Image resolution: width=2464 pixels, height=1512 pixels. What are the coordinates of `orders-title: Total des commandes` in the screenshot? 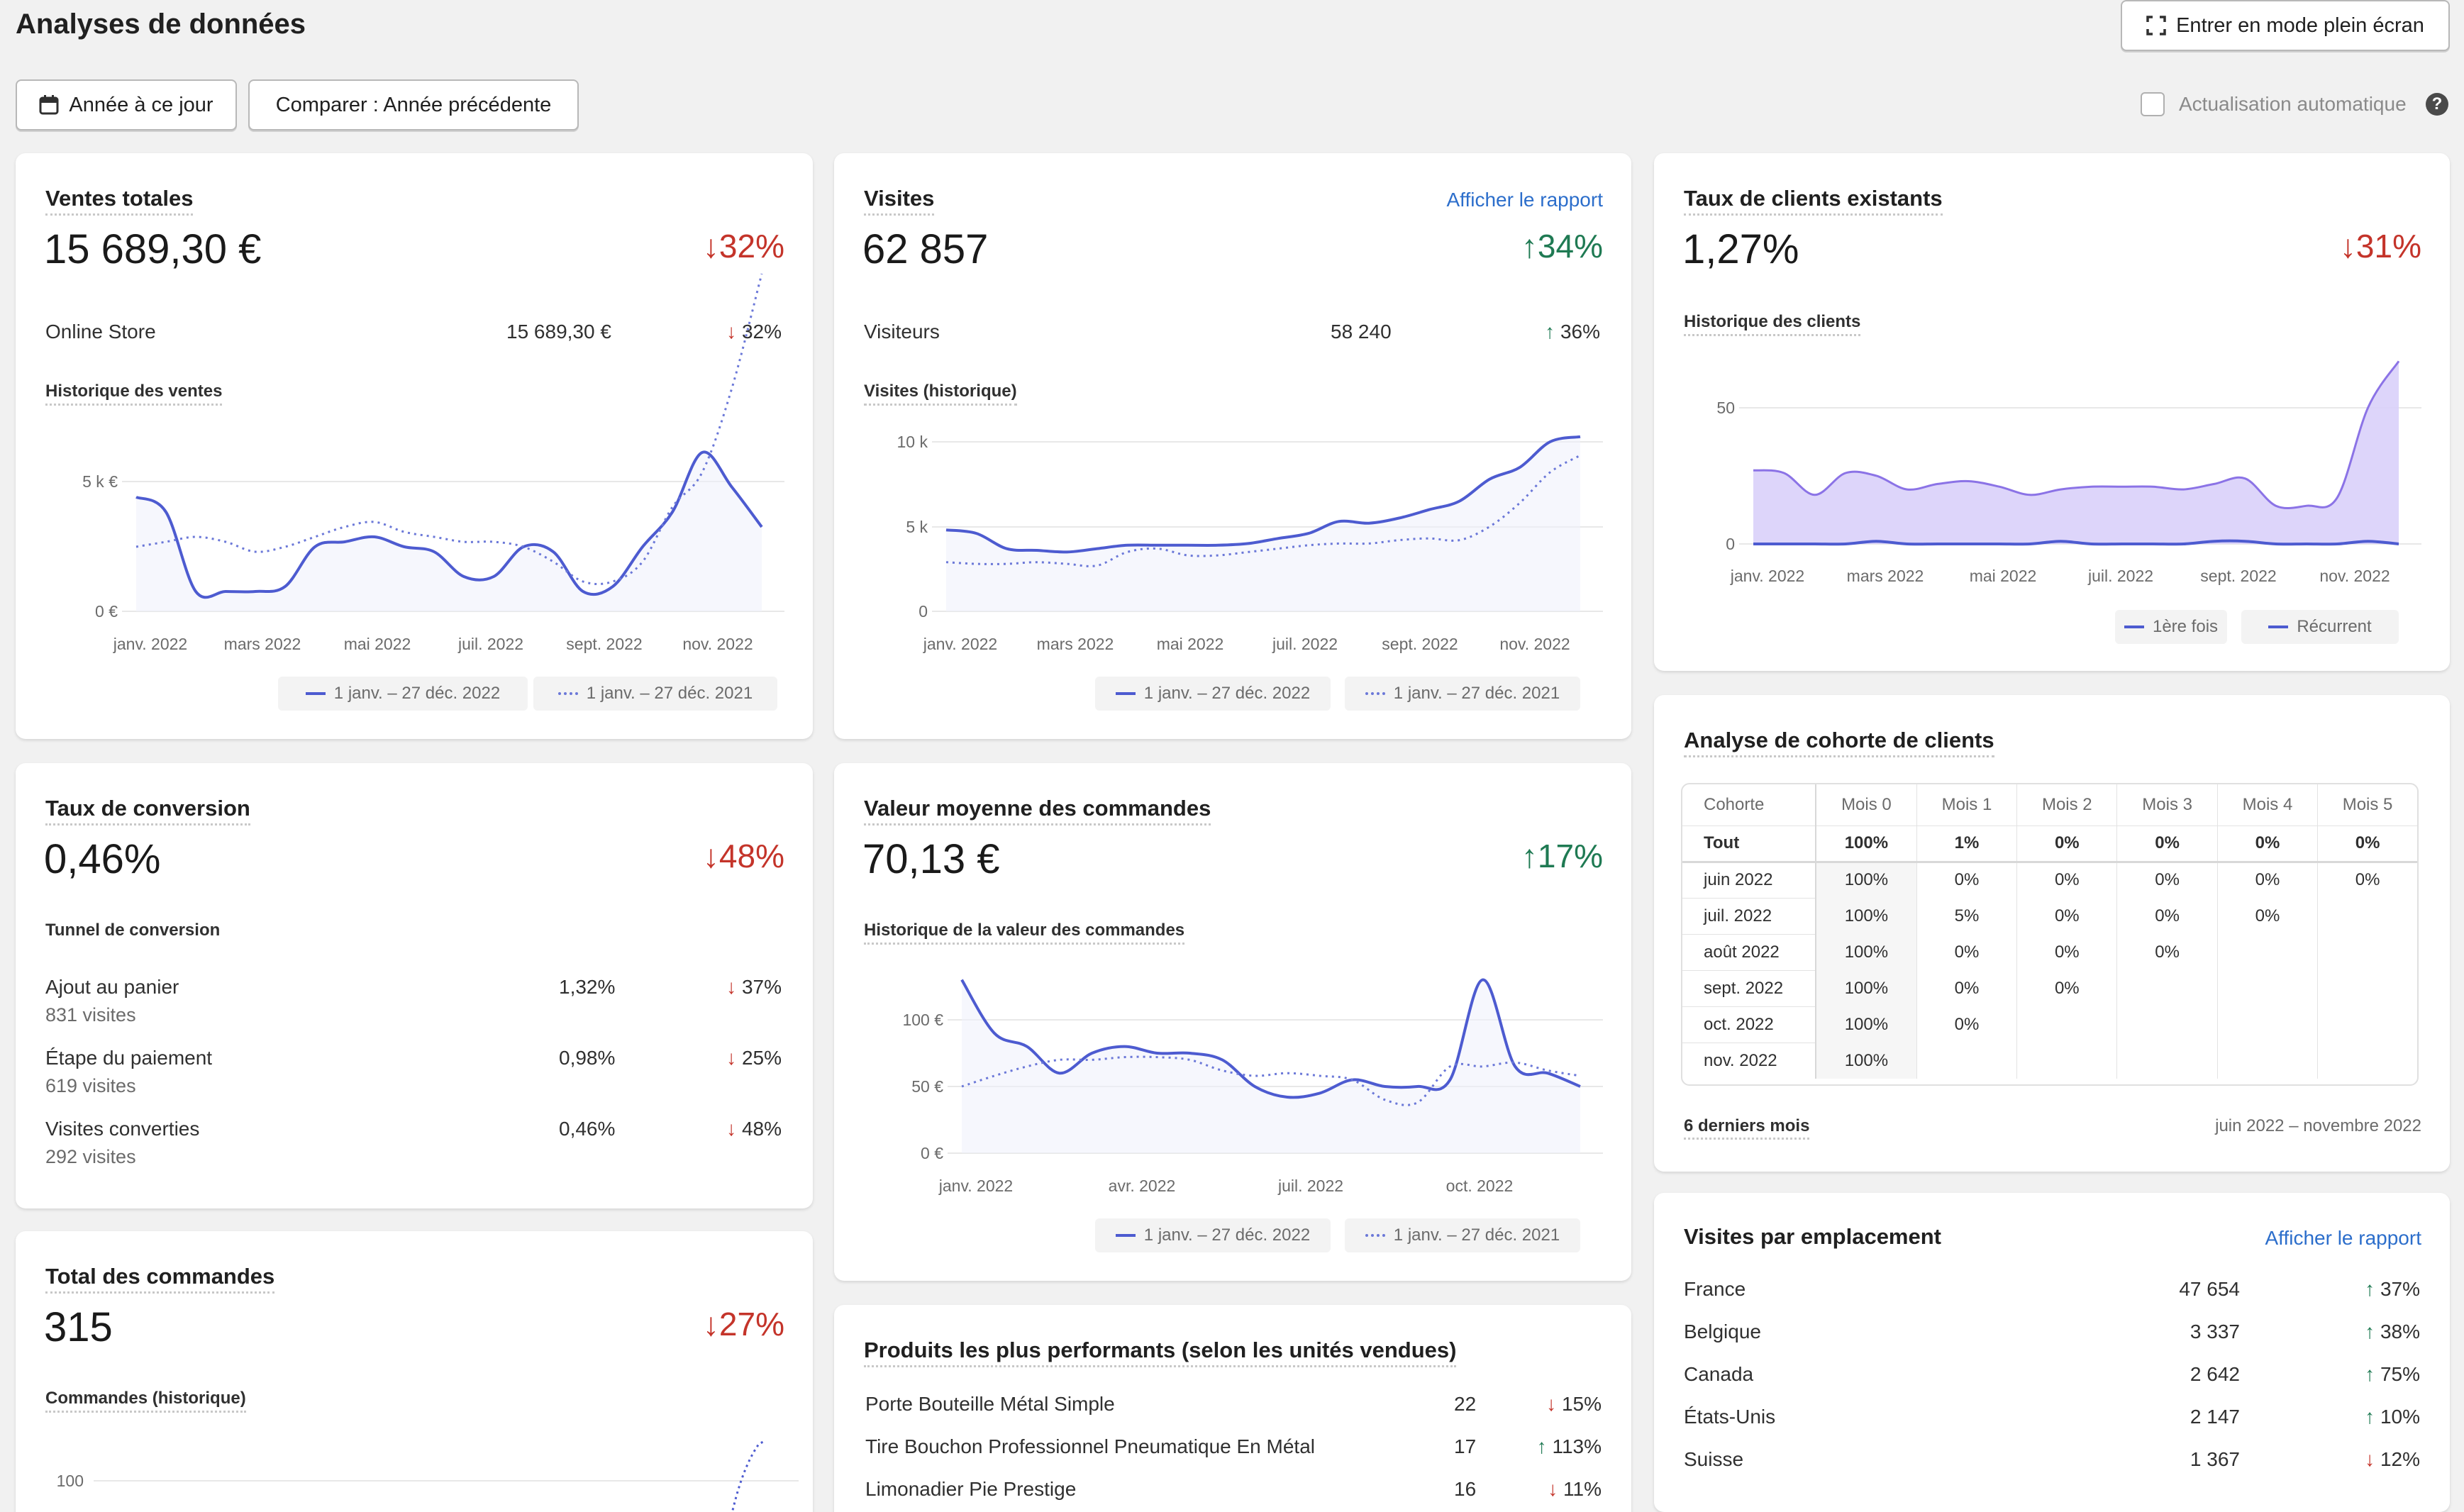 It's located at (160, 1279).